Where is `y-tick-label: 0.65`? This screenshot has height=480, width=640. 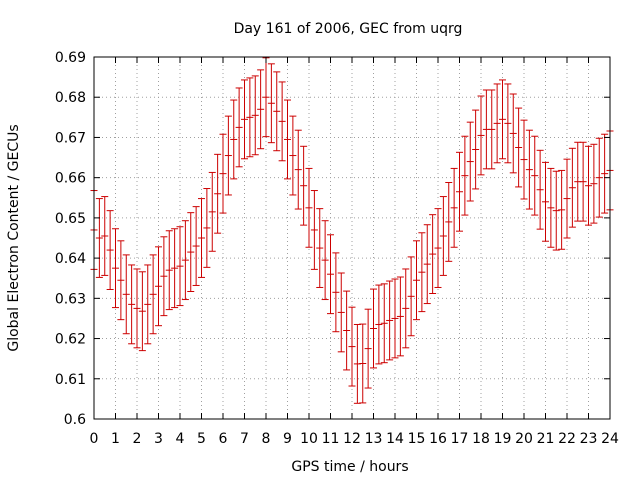
y-tick-label: 0.65 is located at coordinates (70, 219).